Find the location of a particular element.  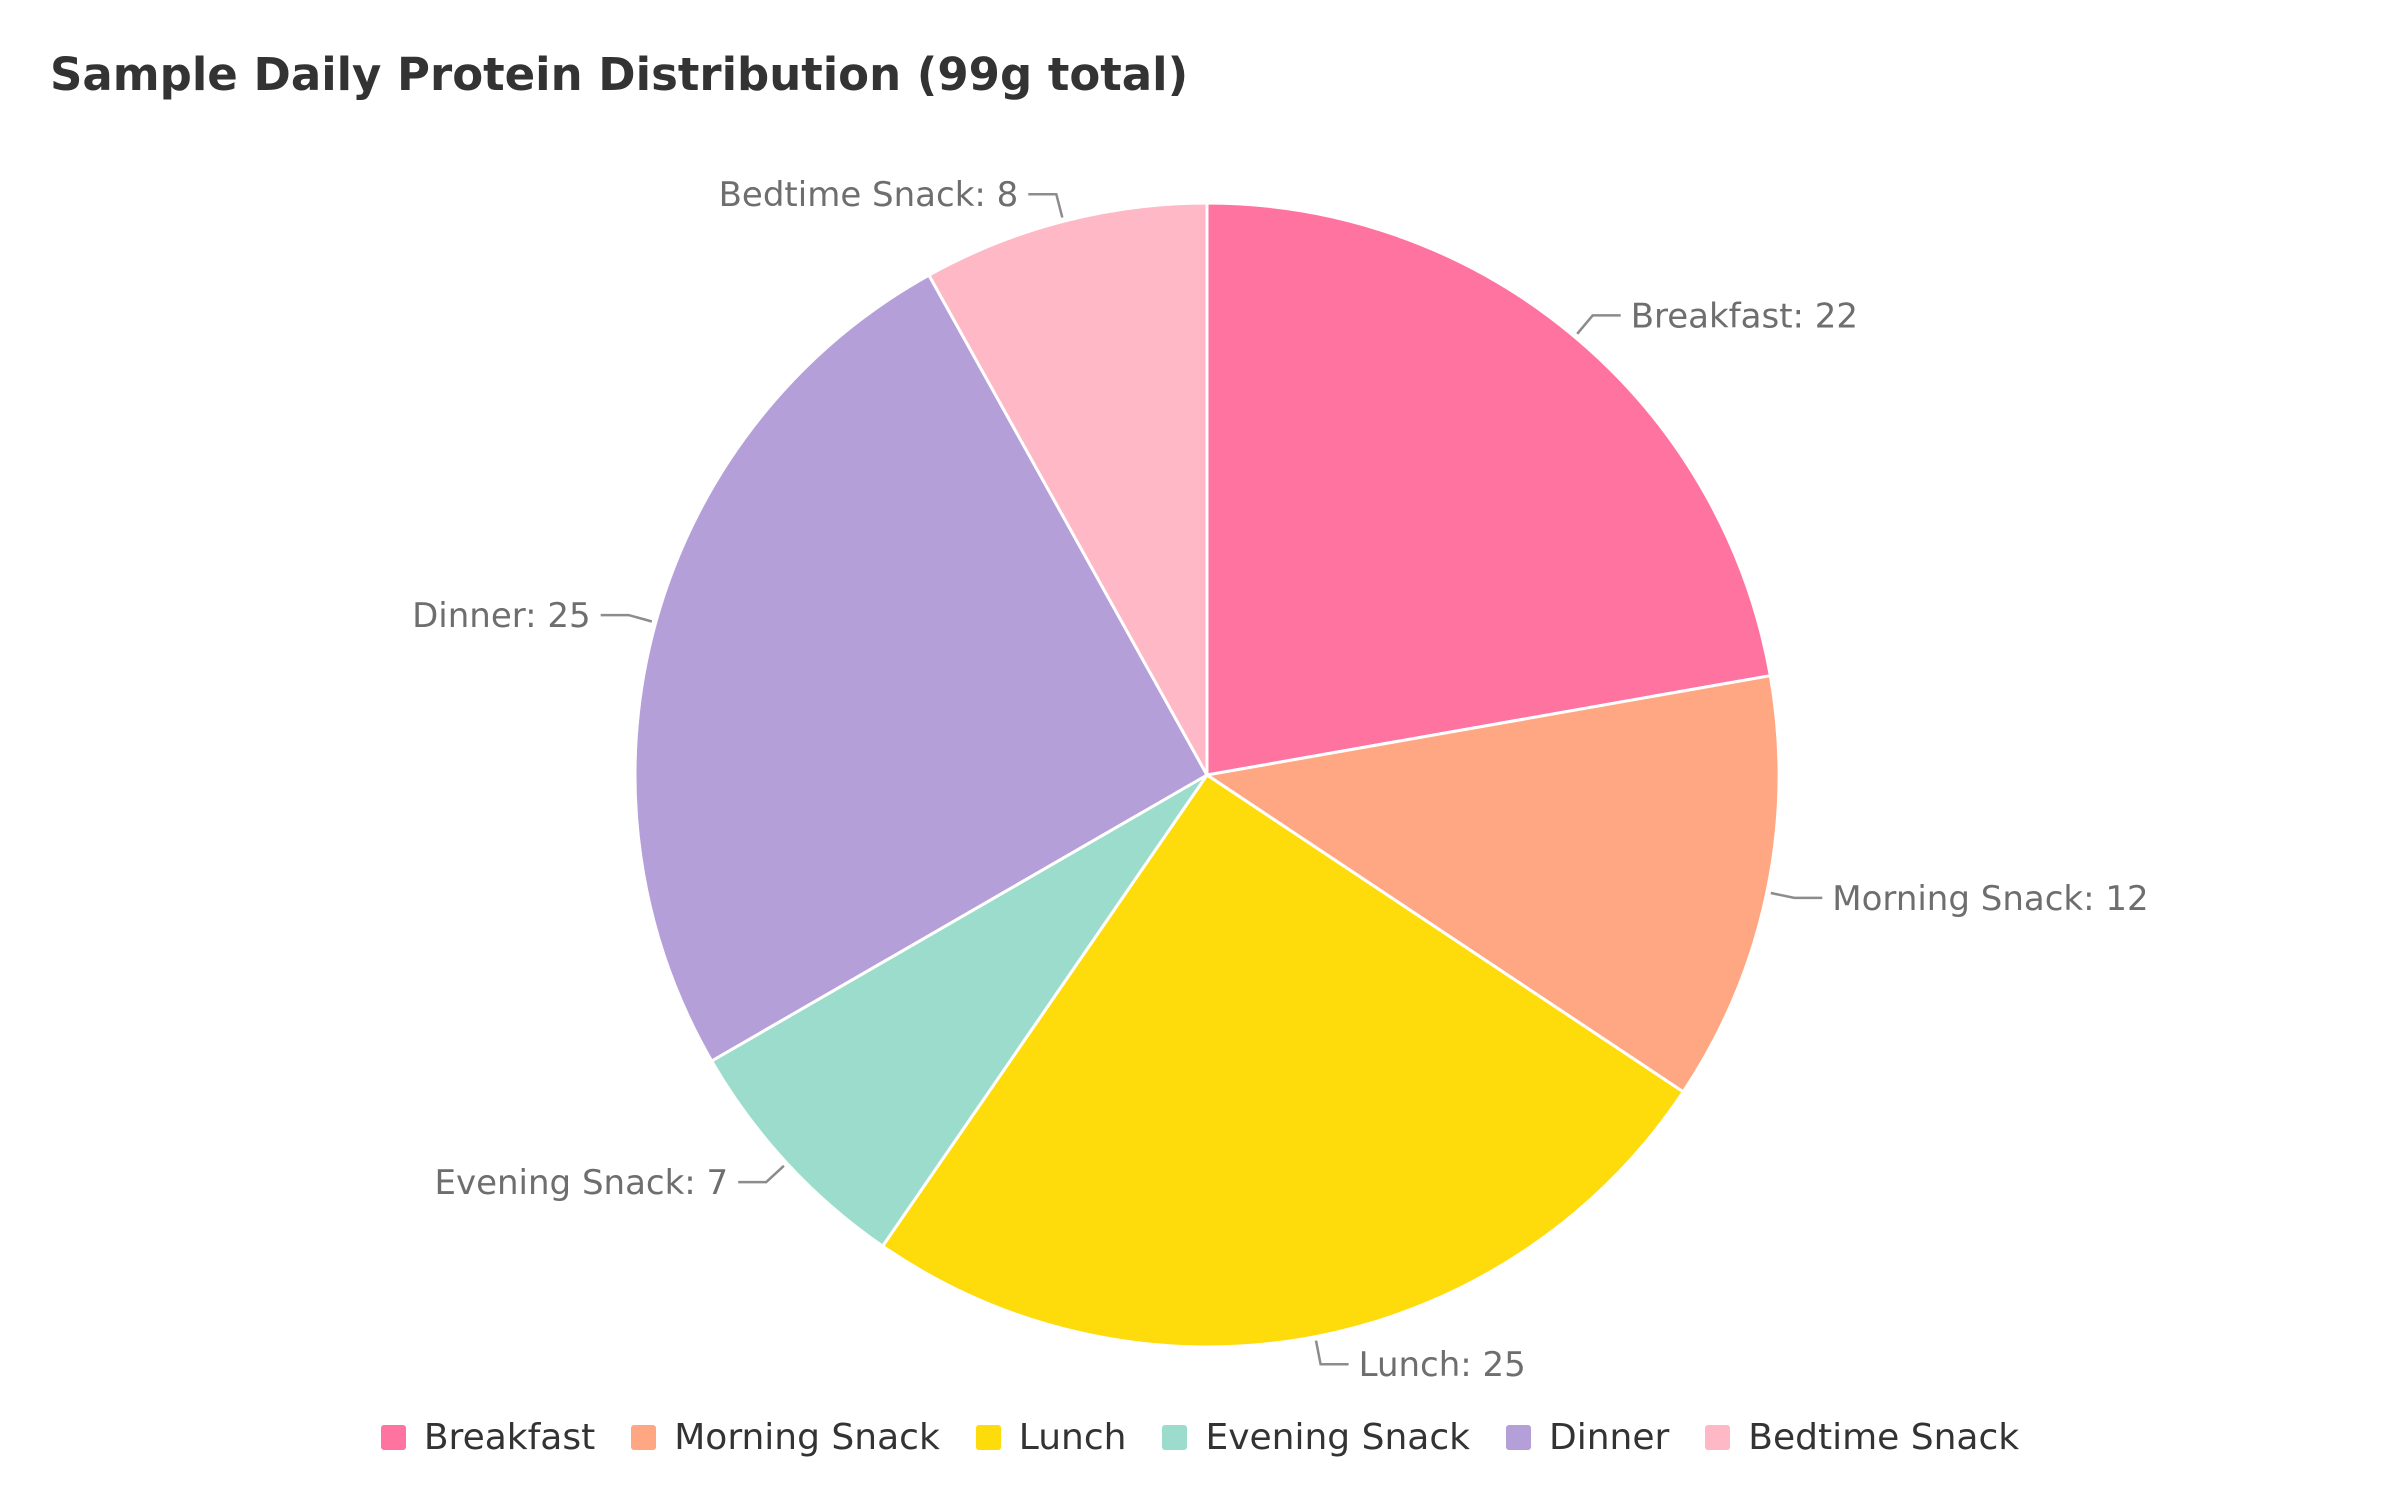

leader-line-dinner is located at coordinates (626, 618).